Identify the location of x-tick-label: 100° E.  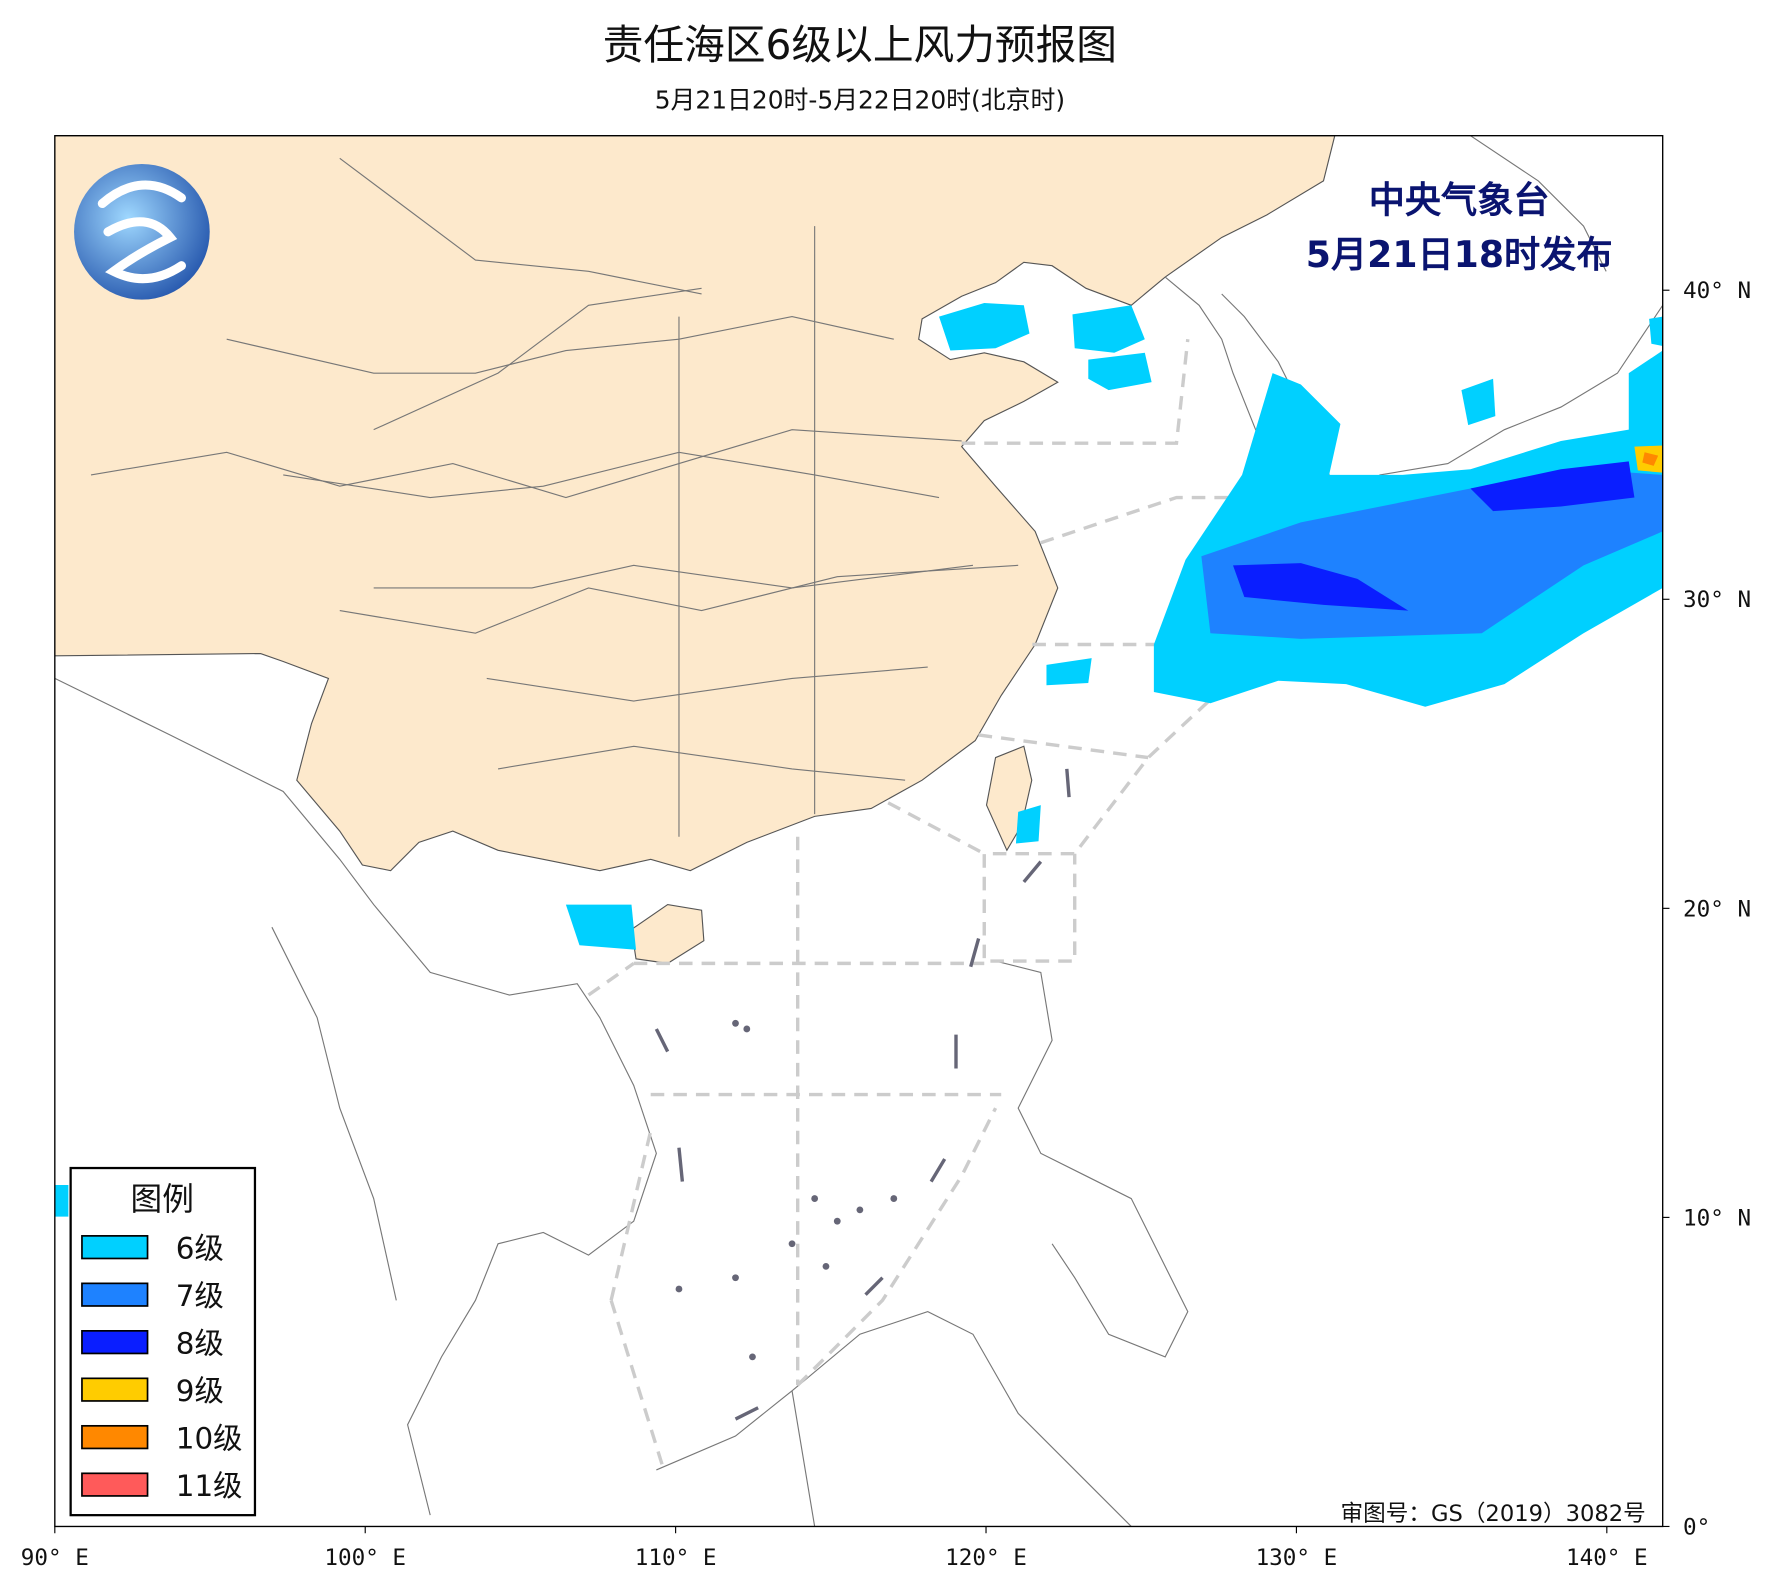
(365, 1558).